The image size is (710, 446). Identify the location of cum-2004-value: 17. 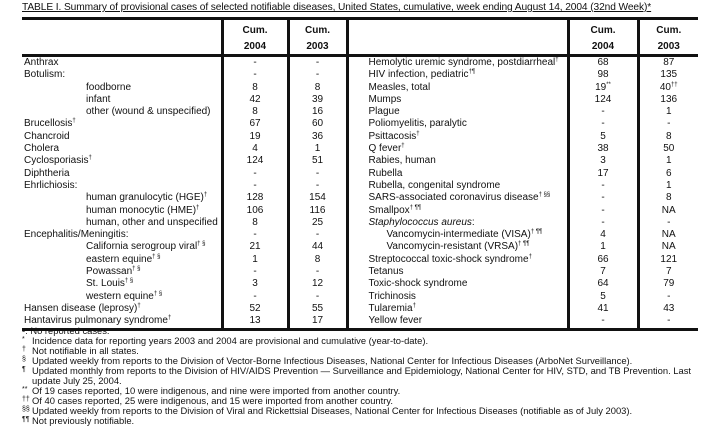
(602, 173).